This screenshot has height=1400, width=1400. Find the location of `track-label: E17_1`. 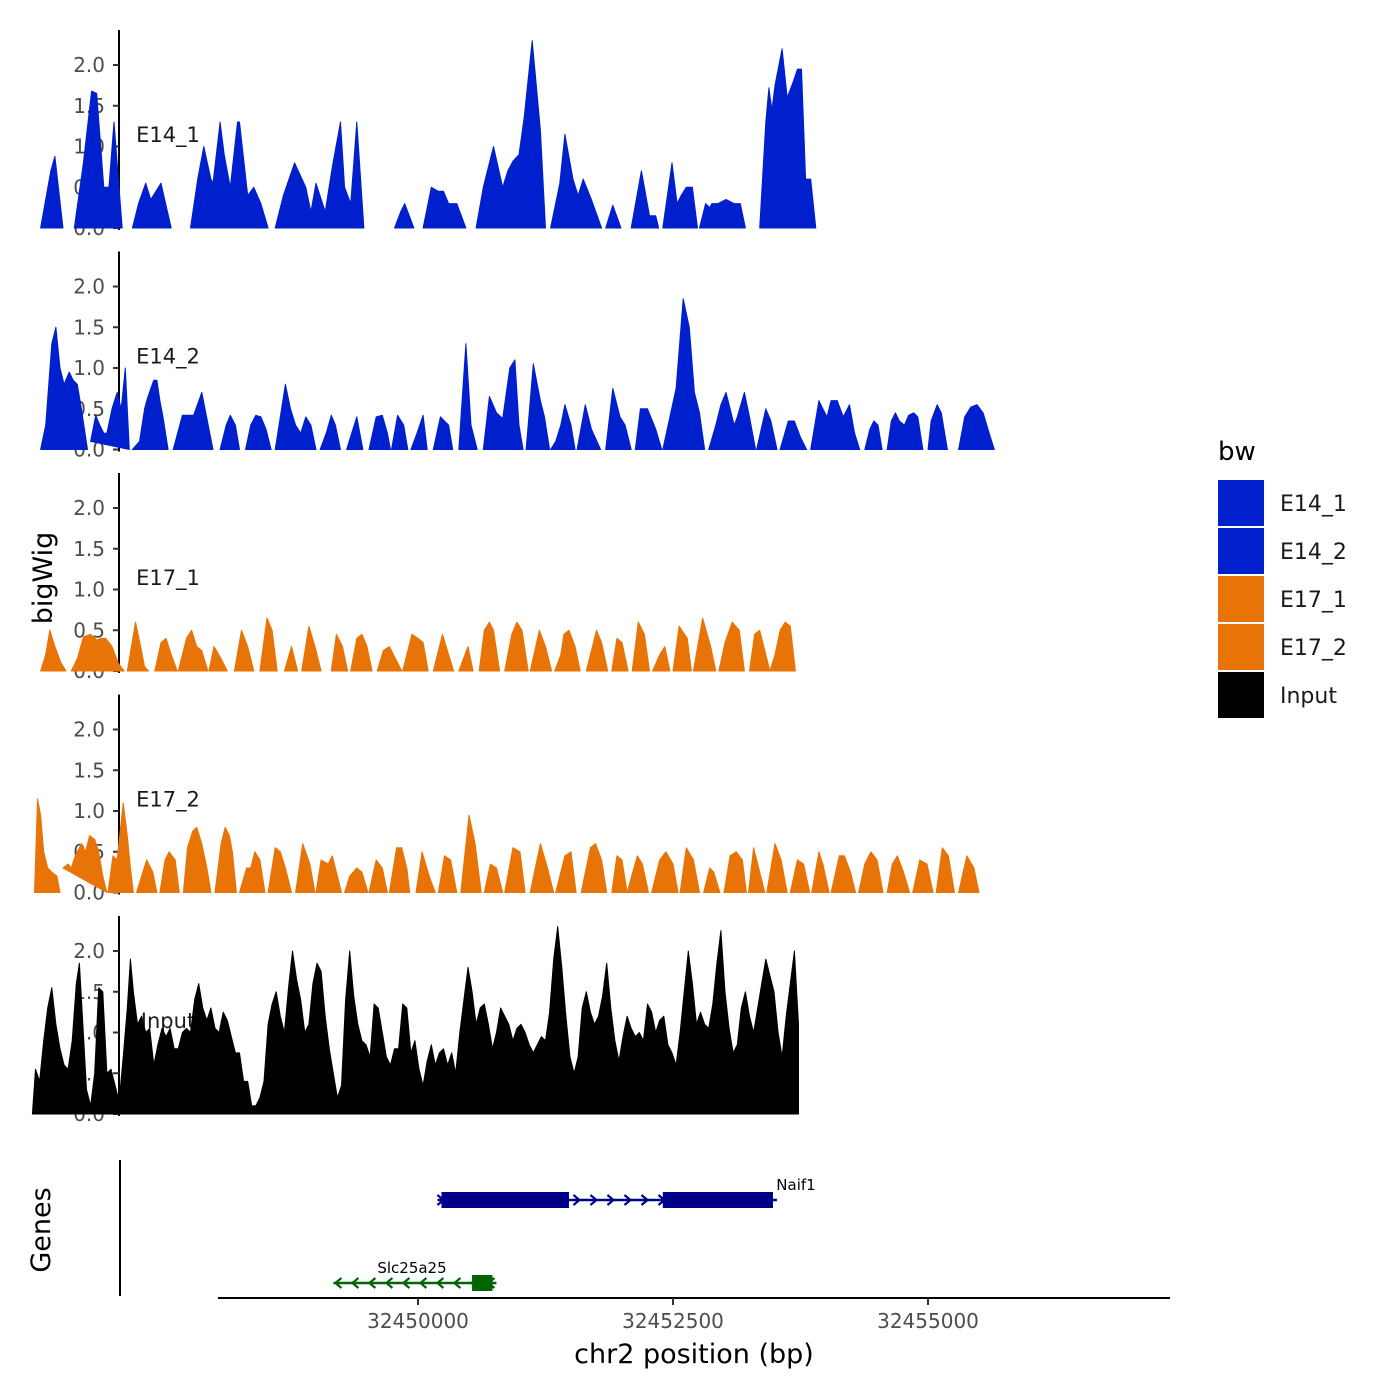

track-label: E17_1 is located at coordinates (168, 578).